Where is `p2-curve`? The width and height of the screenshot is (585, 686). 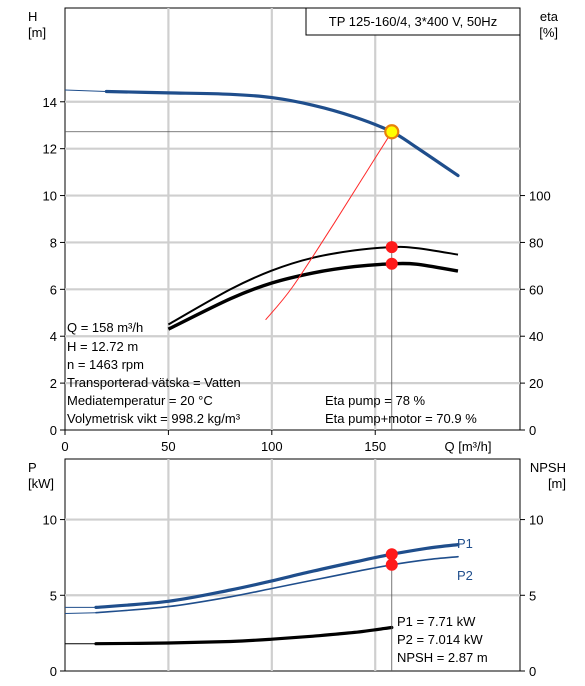
p2-curve is located at coordinates (277, 584).